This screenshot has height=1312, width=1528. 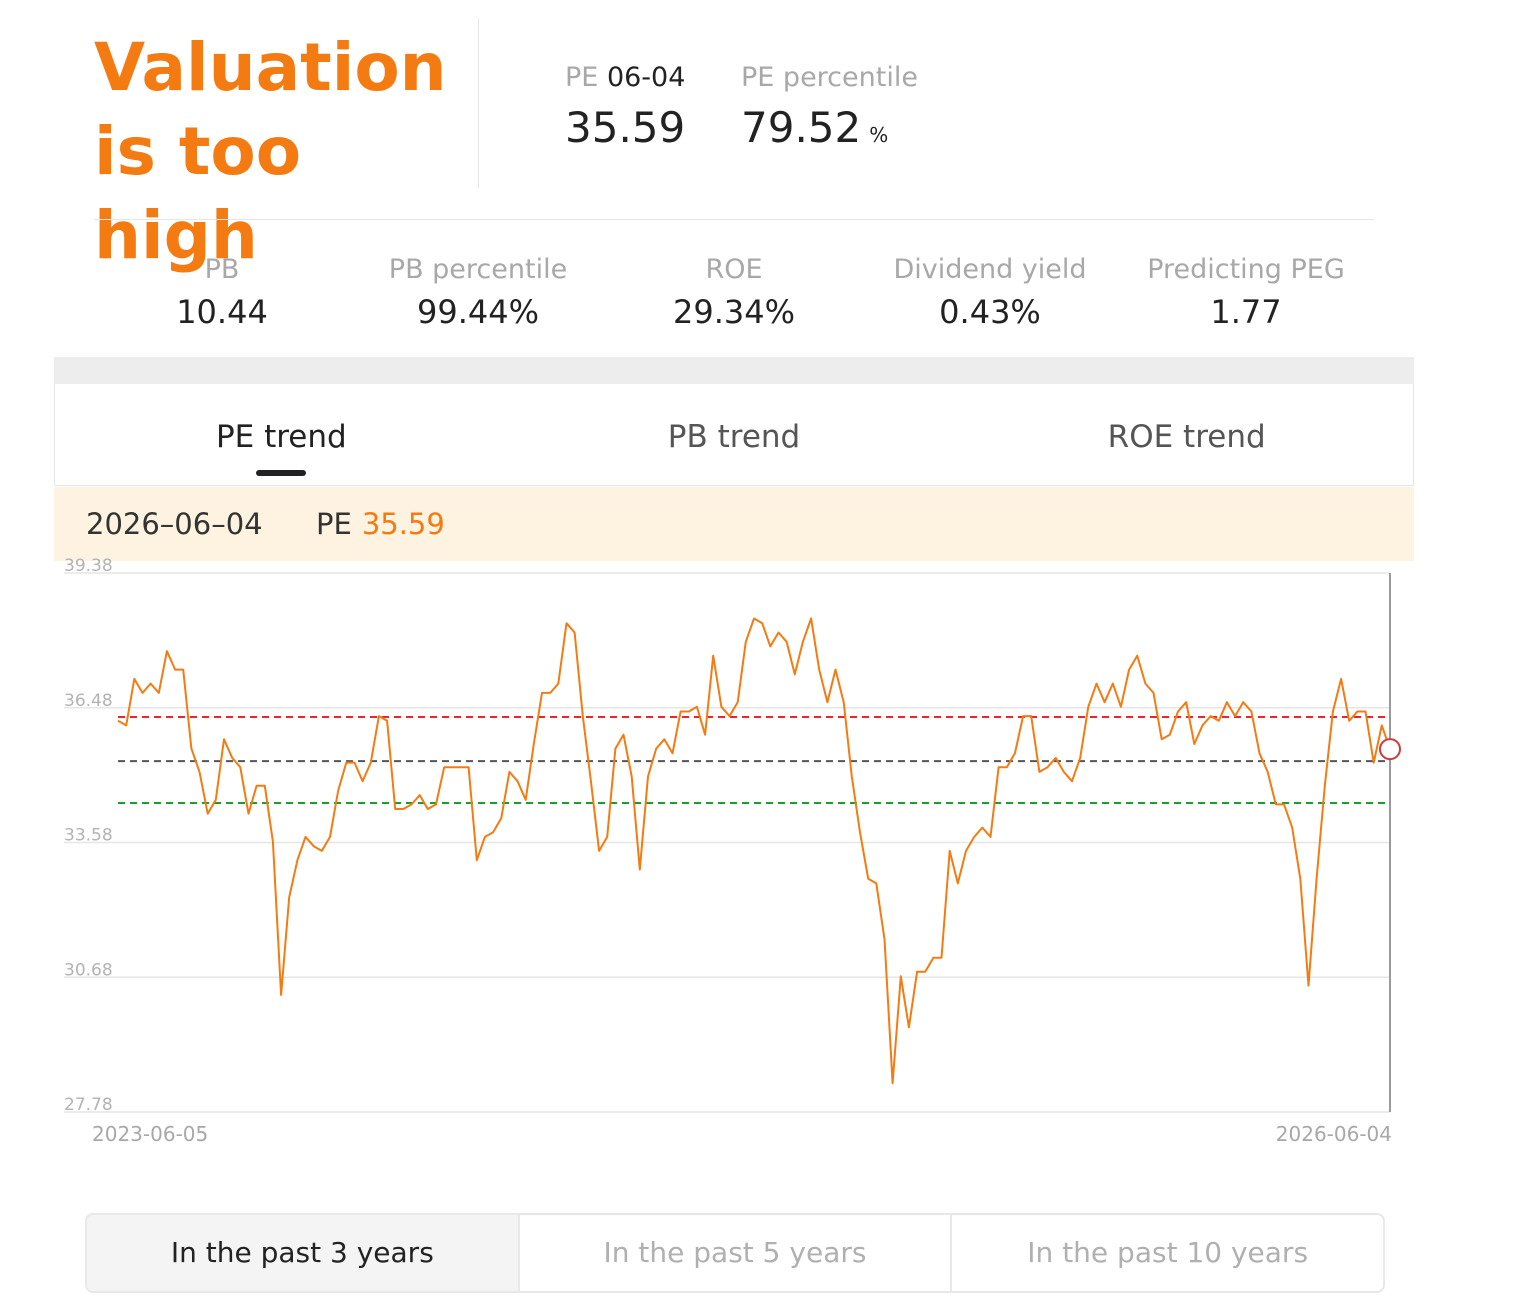 What do you see at coordinates (88, 1105) in the screenshot?
I see `y-tick-label: 27.78` at bounding box center [88, 1105].